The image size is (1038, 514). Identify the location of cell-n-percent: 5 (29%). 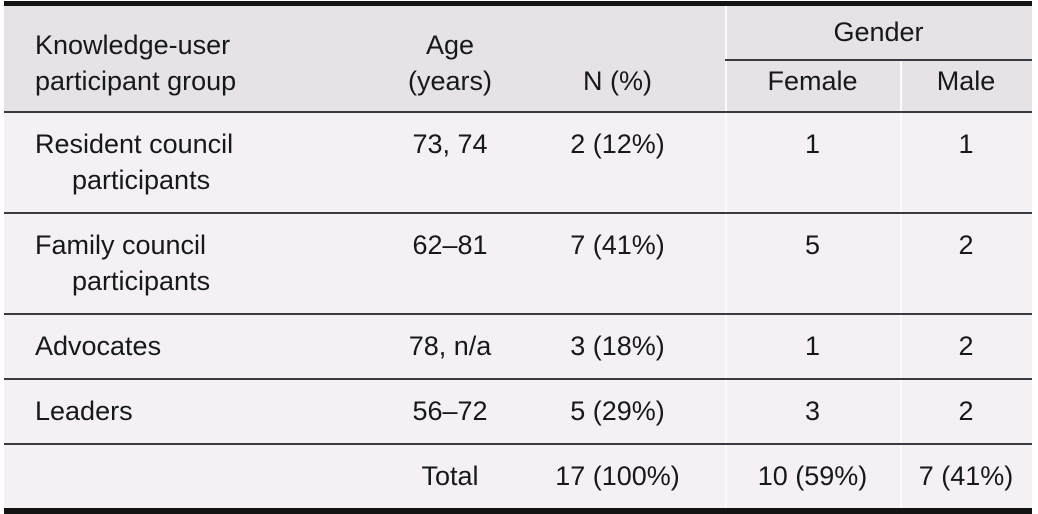
(617, 411).